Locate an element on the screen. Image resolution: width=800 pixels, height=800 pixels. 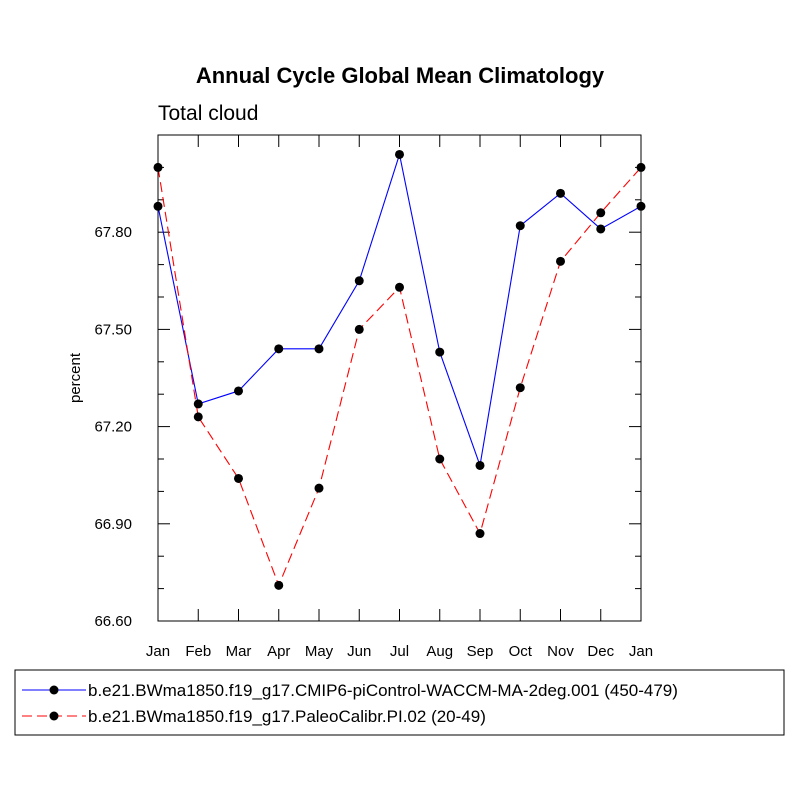
chart-subtitle: Total cloud is located at coordinates (208, 113).